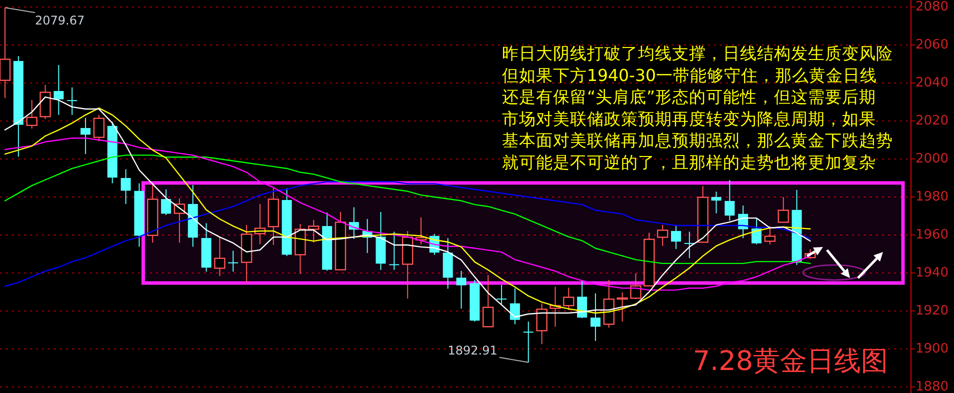  I want to click on annotation: 7.28黄金日线图, so click(790, 361).